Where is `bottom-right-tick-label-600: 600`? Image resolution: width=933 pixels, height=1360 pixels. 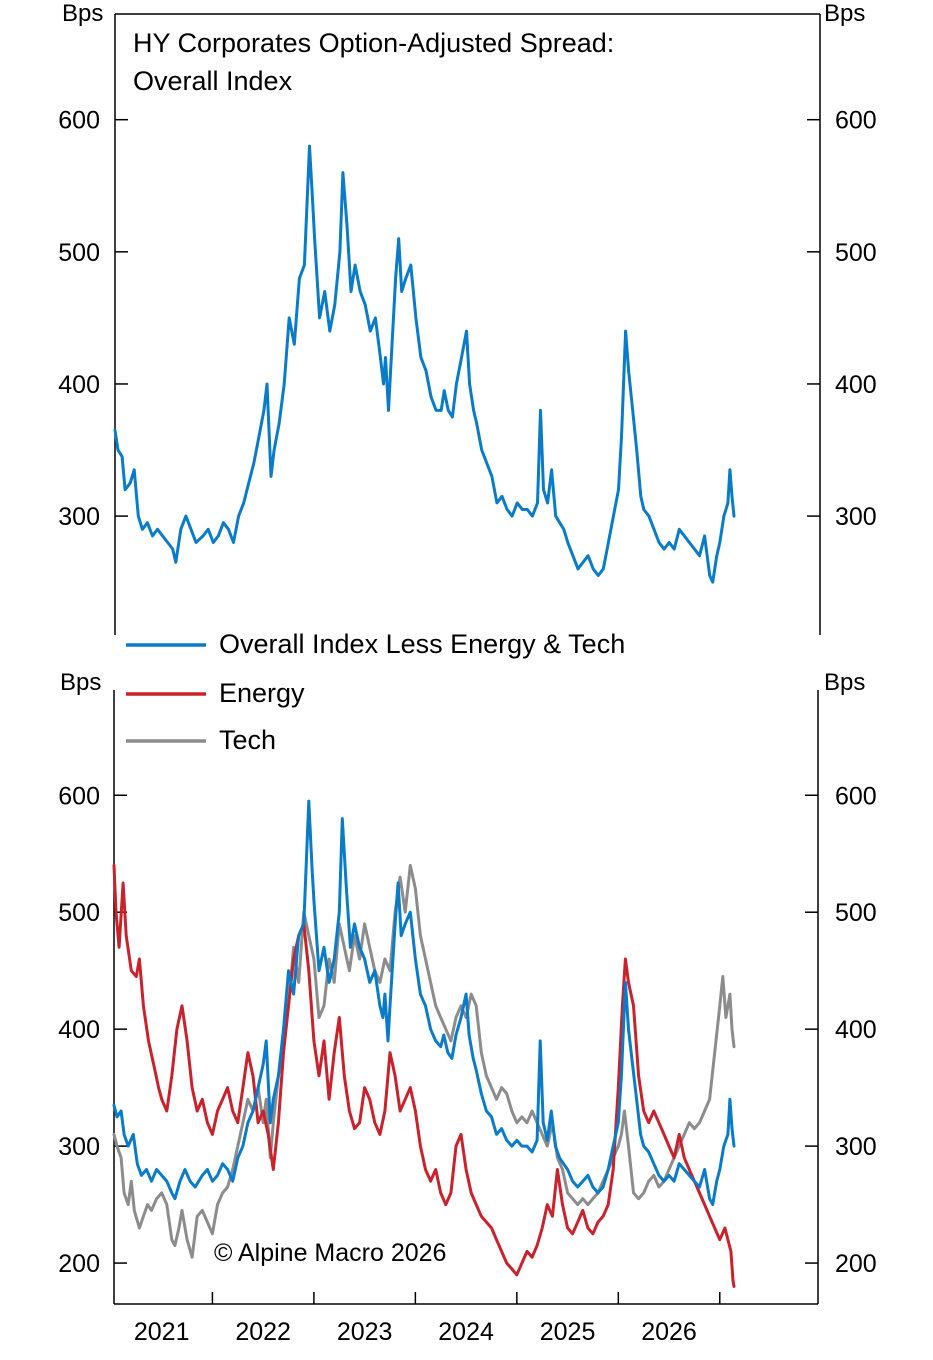 bottom-right-tick-label-600: 600 is located at coordinates (856, 796).